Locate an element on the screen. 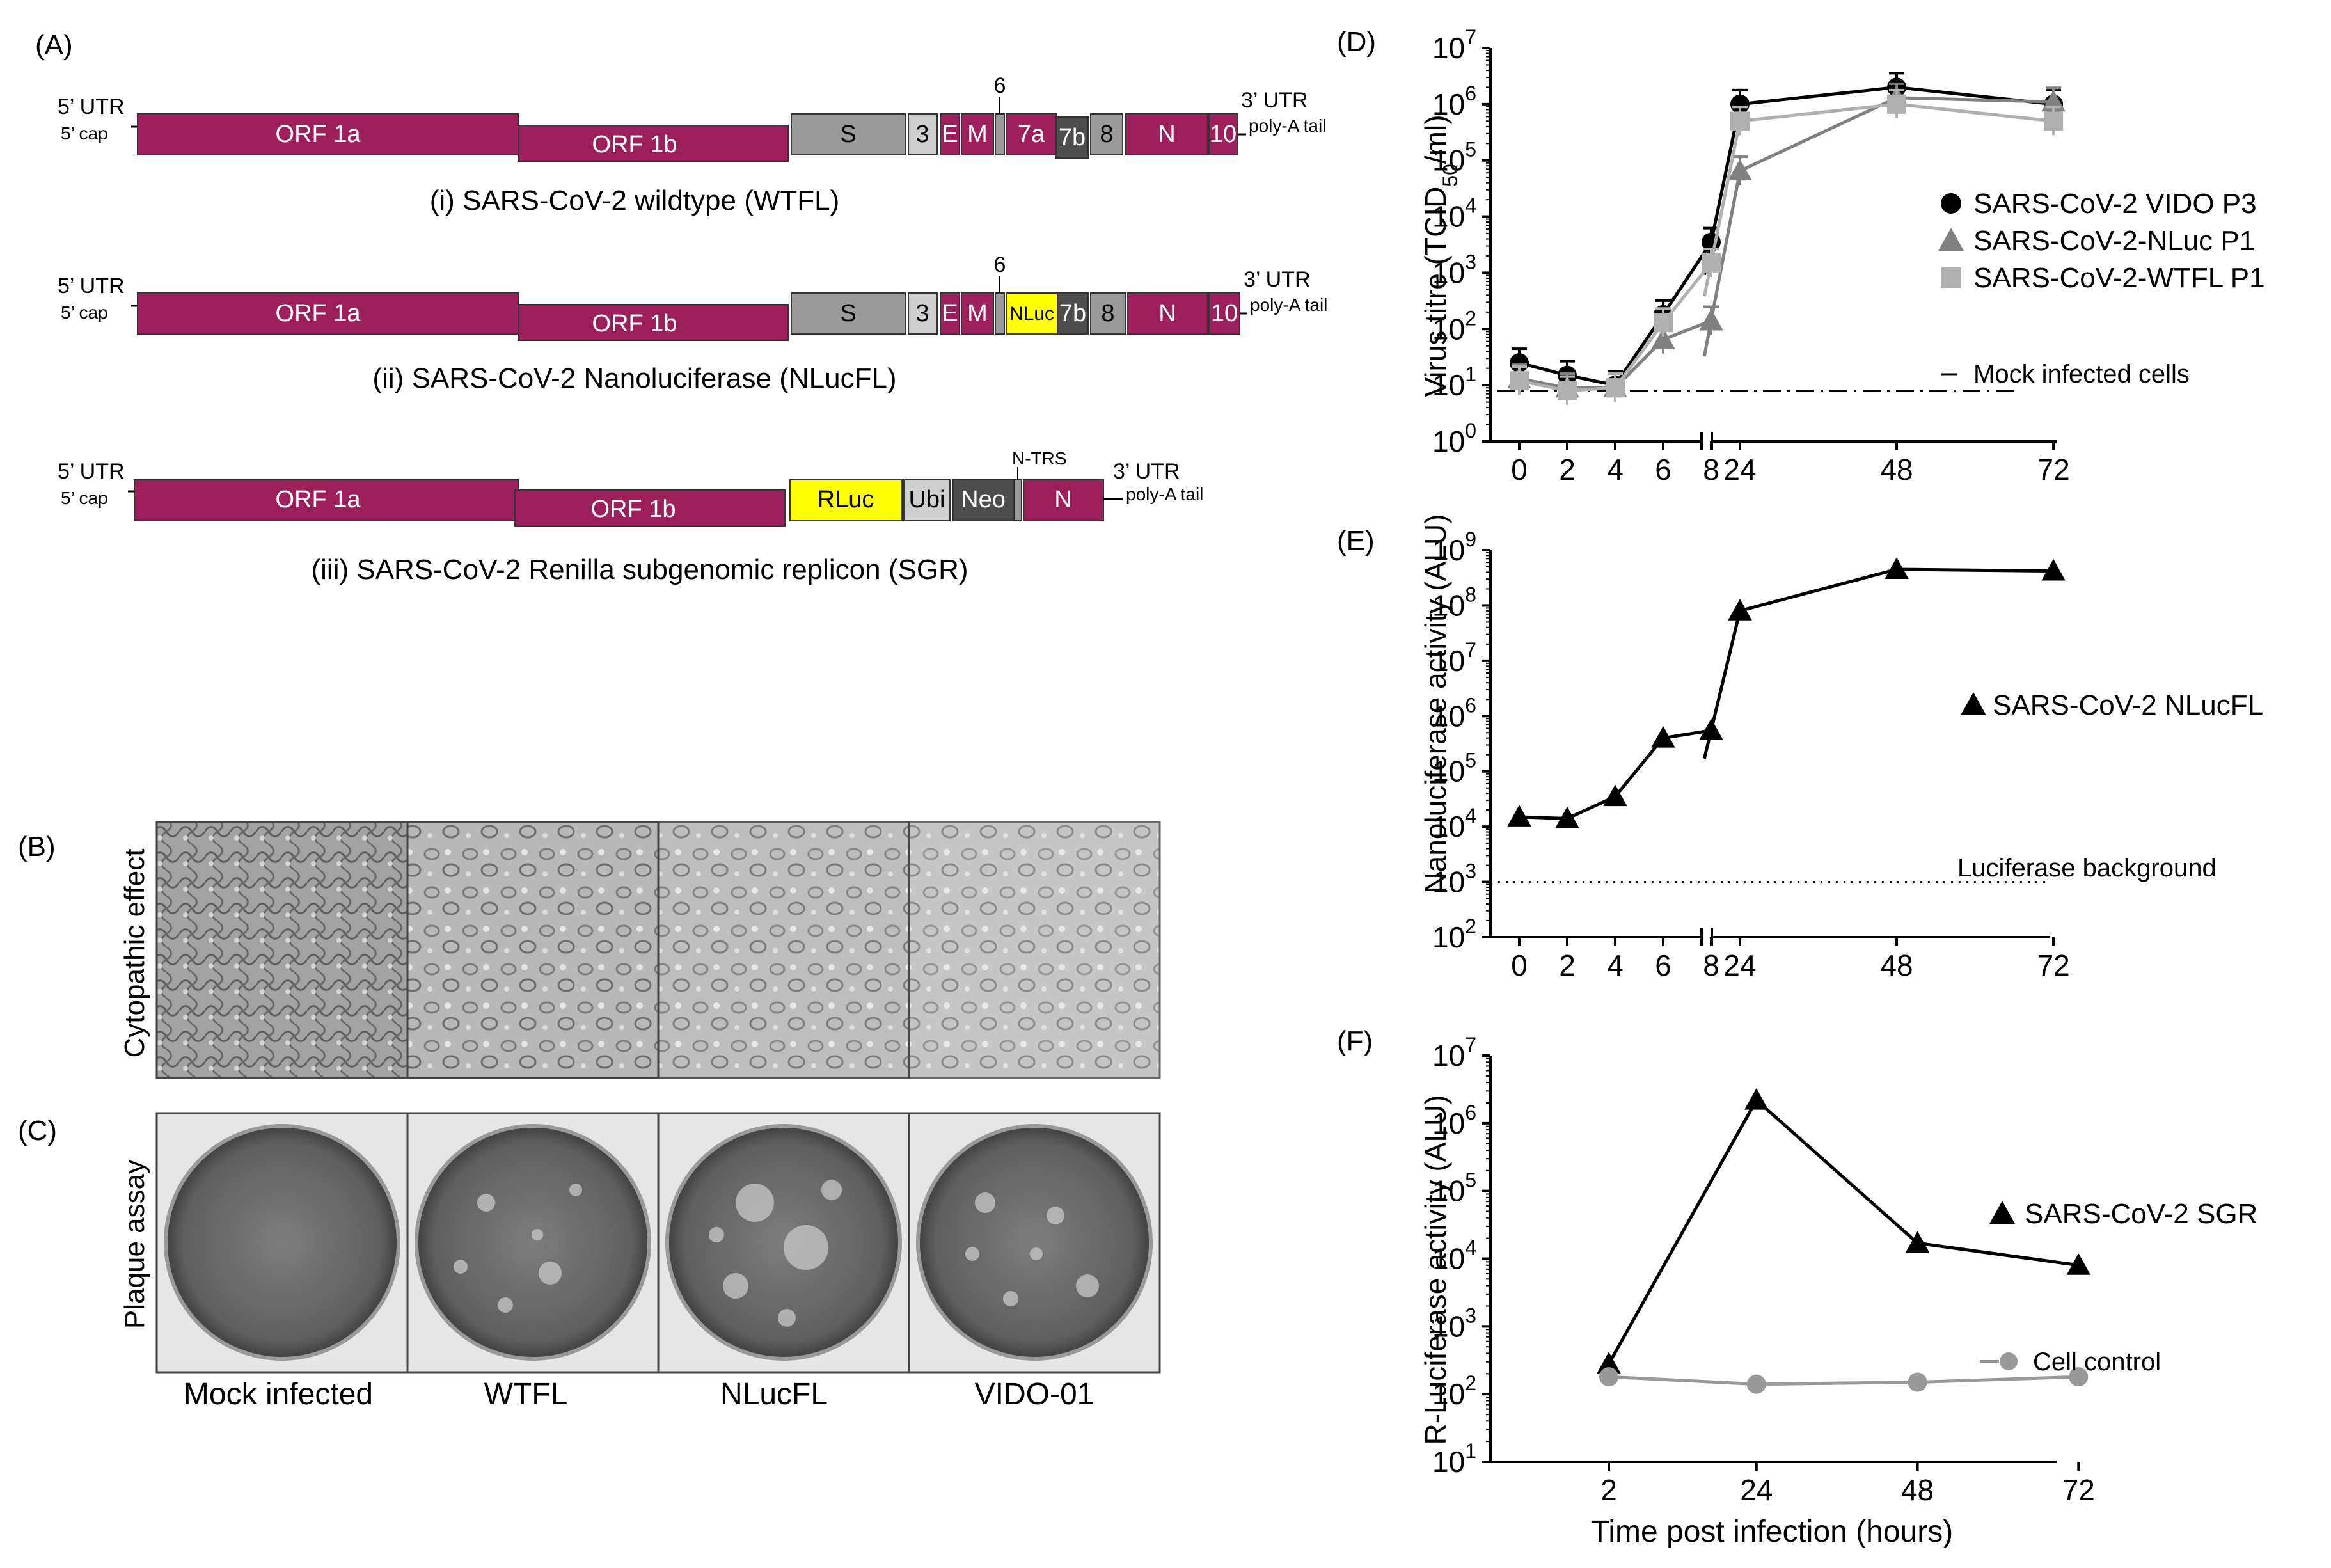  d-y-axis-label: Virus titre (TCID50/ml) is located at coordinates (1440, 256).